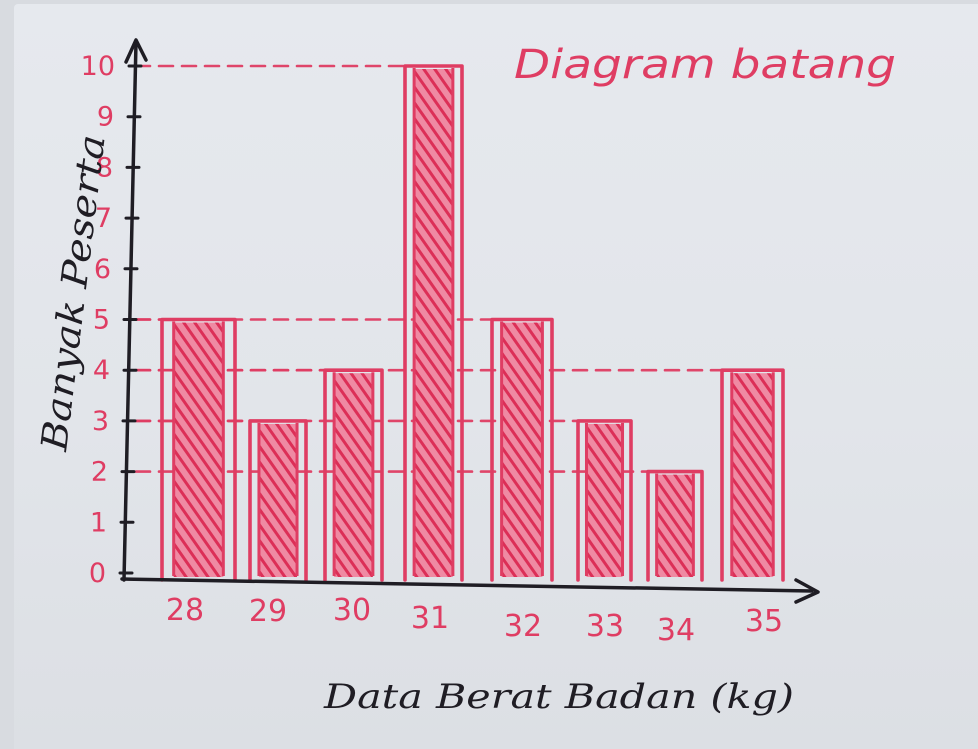 Image resolution: width=978 pixels, height=749 pixels. What do you see at coordinates (676, 630) in the screenshot?
I see `x-tick-label: 34` at bounding box center [676, 630].